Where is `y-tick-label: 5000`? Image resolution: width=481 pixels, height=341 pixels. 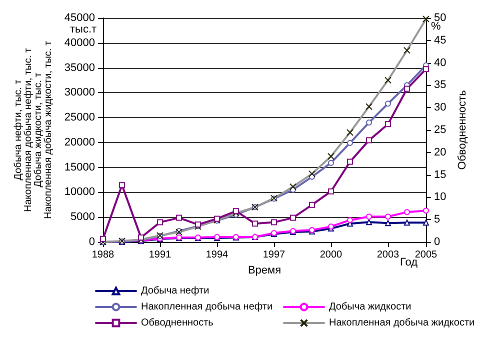
y-tick-label: 5000 is located at coordinates (82, 217).